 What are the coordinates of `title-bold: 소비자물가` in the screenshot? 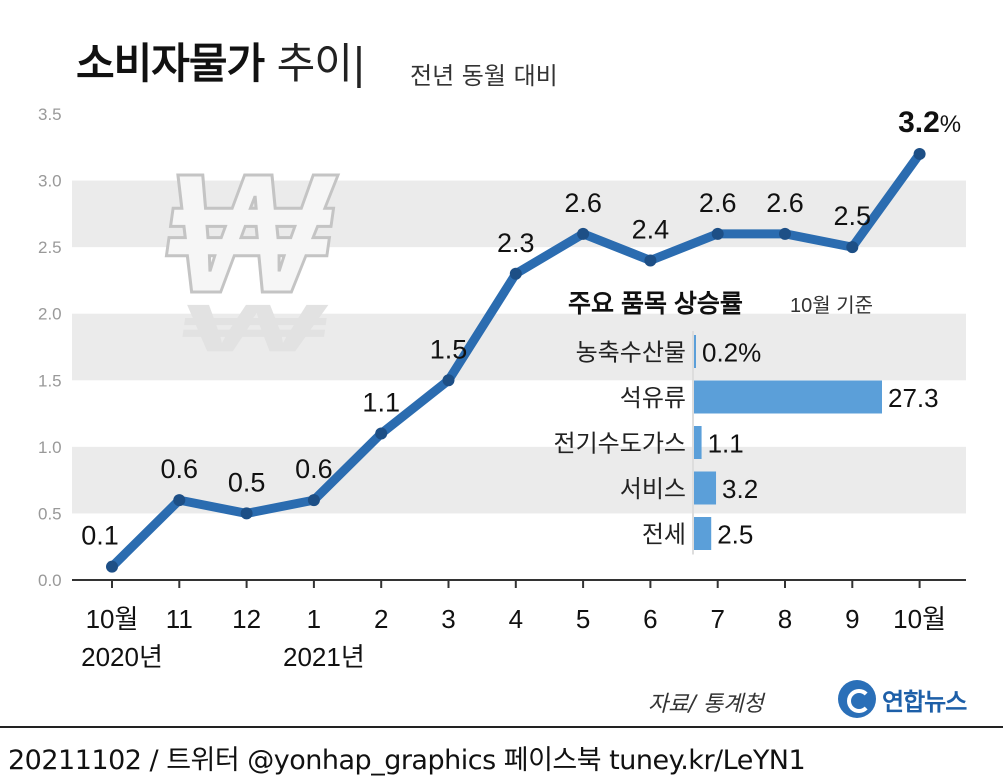 It's located at (170, 63).